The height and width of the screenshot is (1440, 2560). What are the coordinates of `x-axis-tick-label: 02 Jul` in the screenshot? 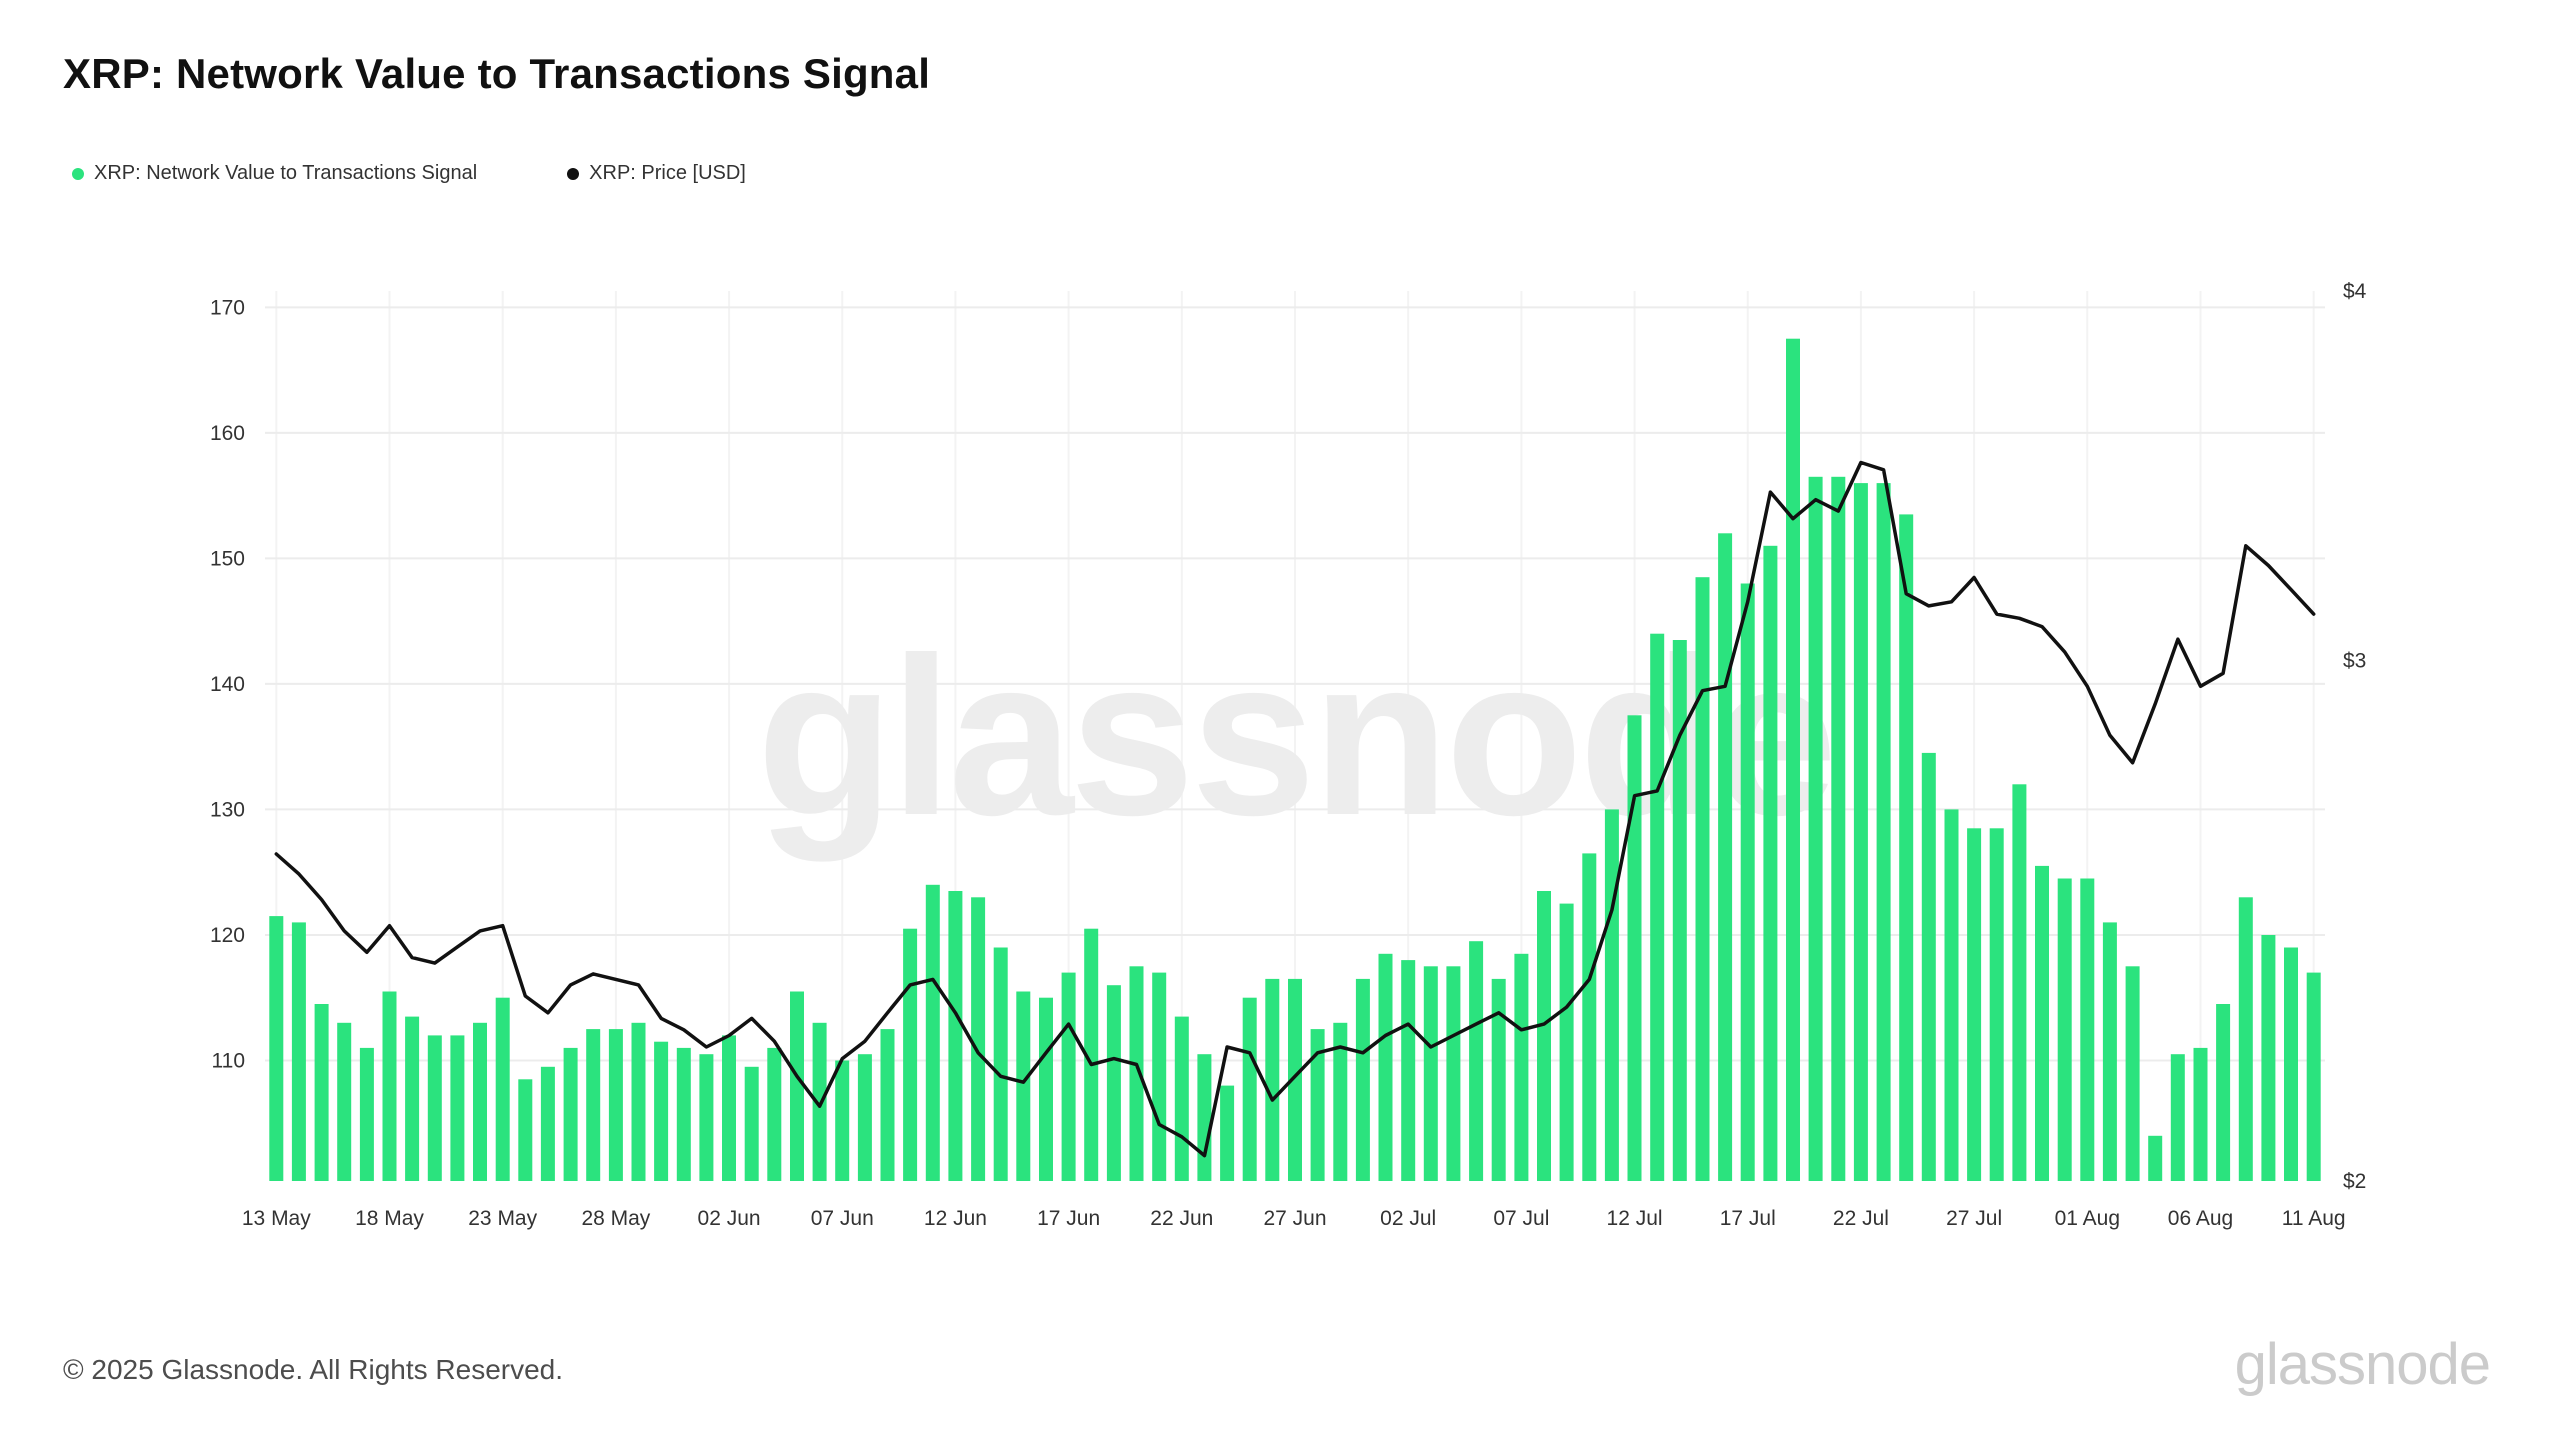 It's located at (1408, 1218).